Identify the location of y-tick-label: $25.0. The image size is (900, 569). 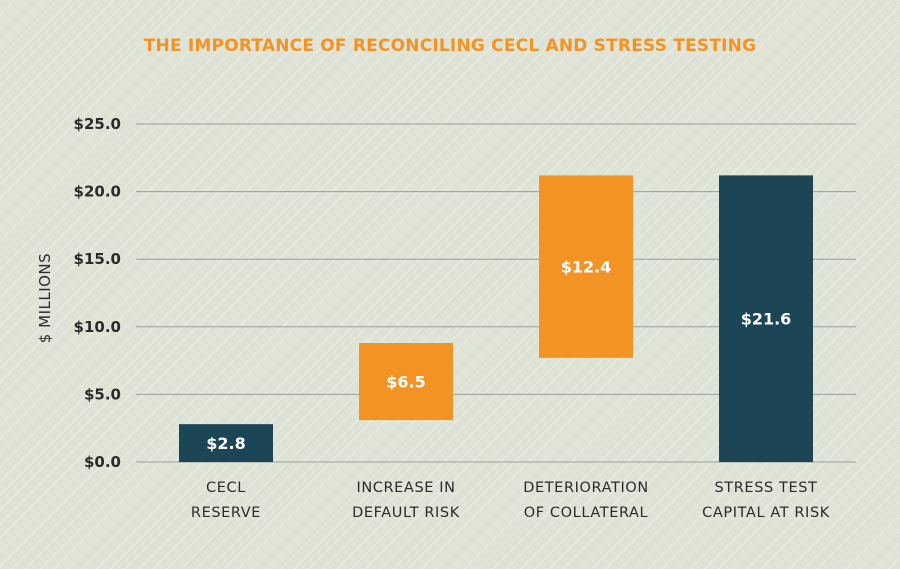
(97, 124).